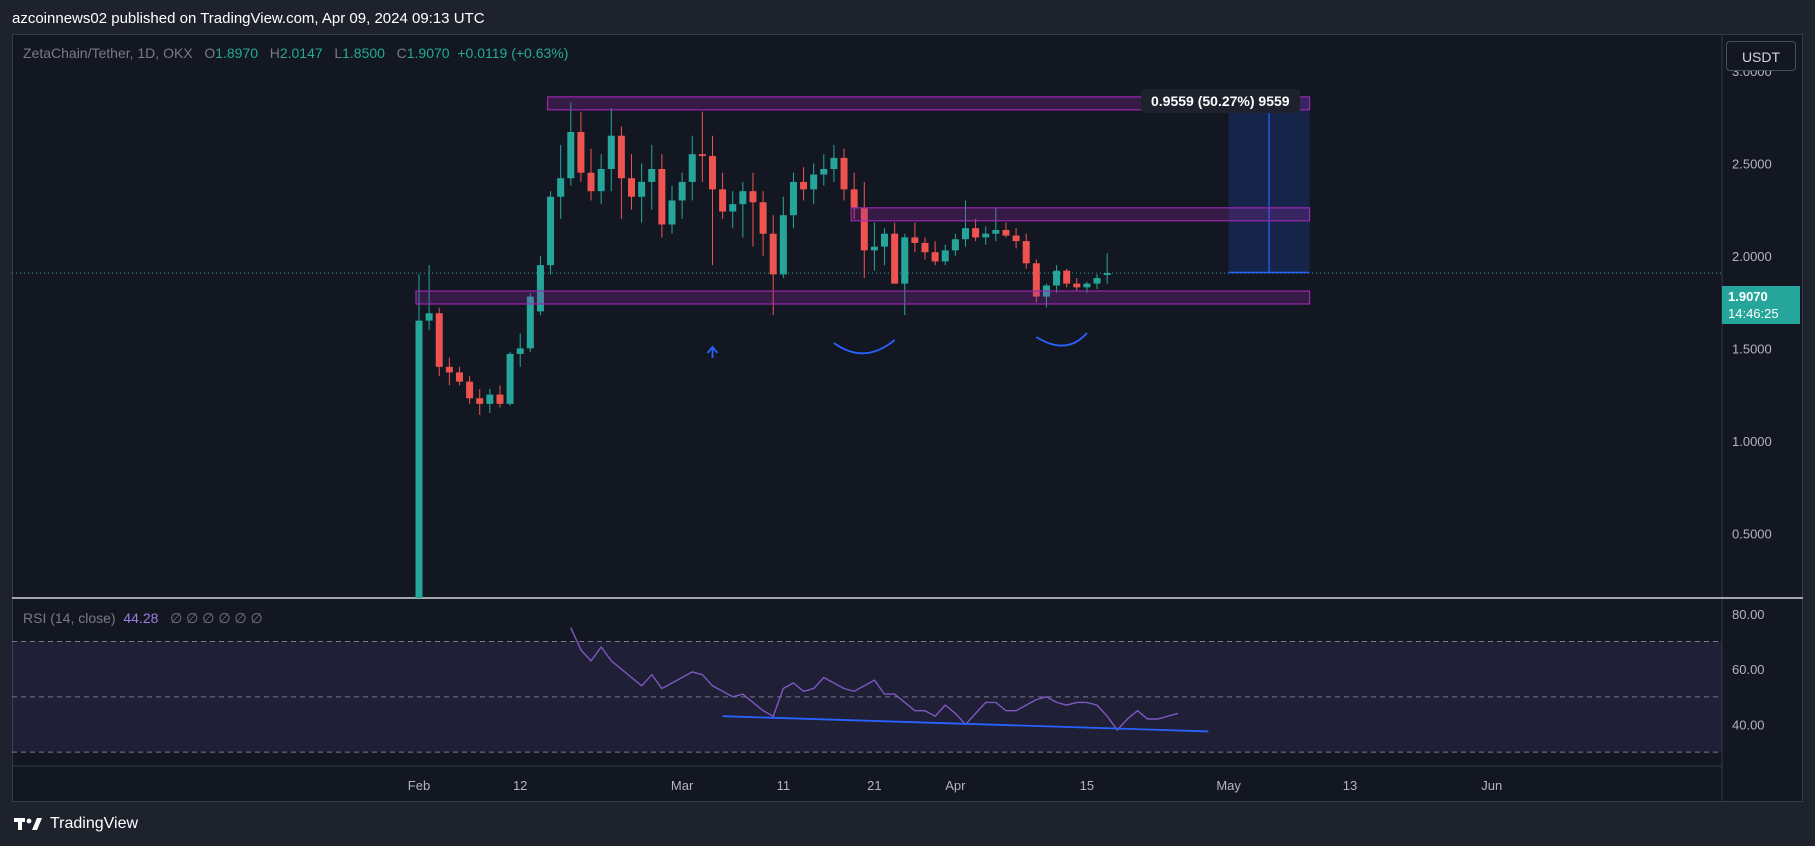 This screenshot has height=846, width=1815. What do you see at coordinates (428, 53) in the screenshot?
I see `close-value: 1.9070` at bounding box center [428, 53].